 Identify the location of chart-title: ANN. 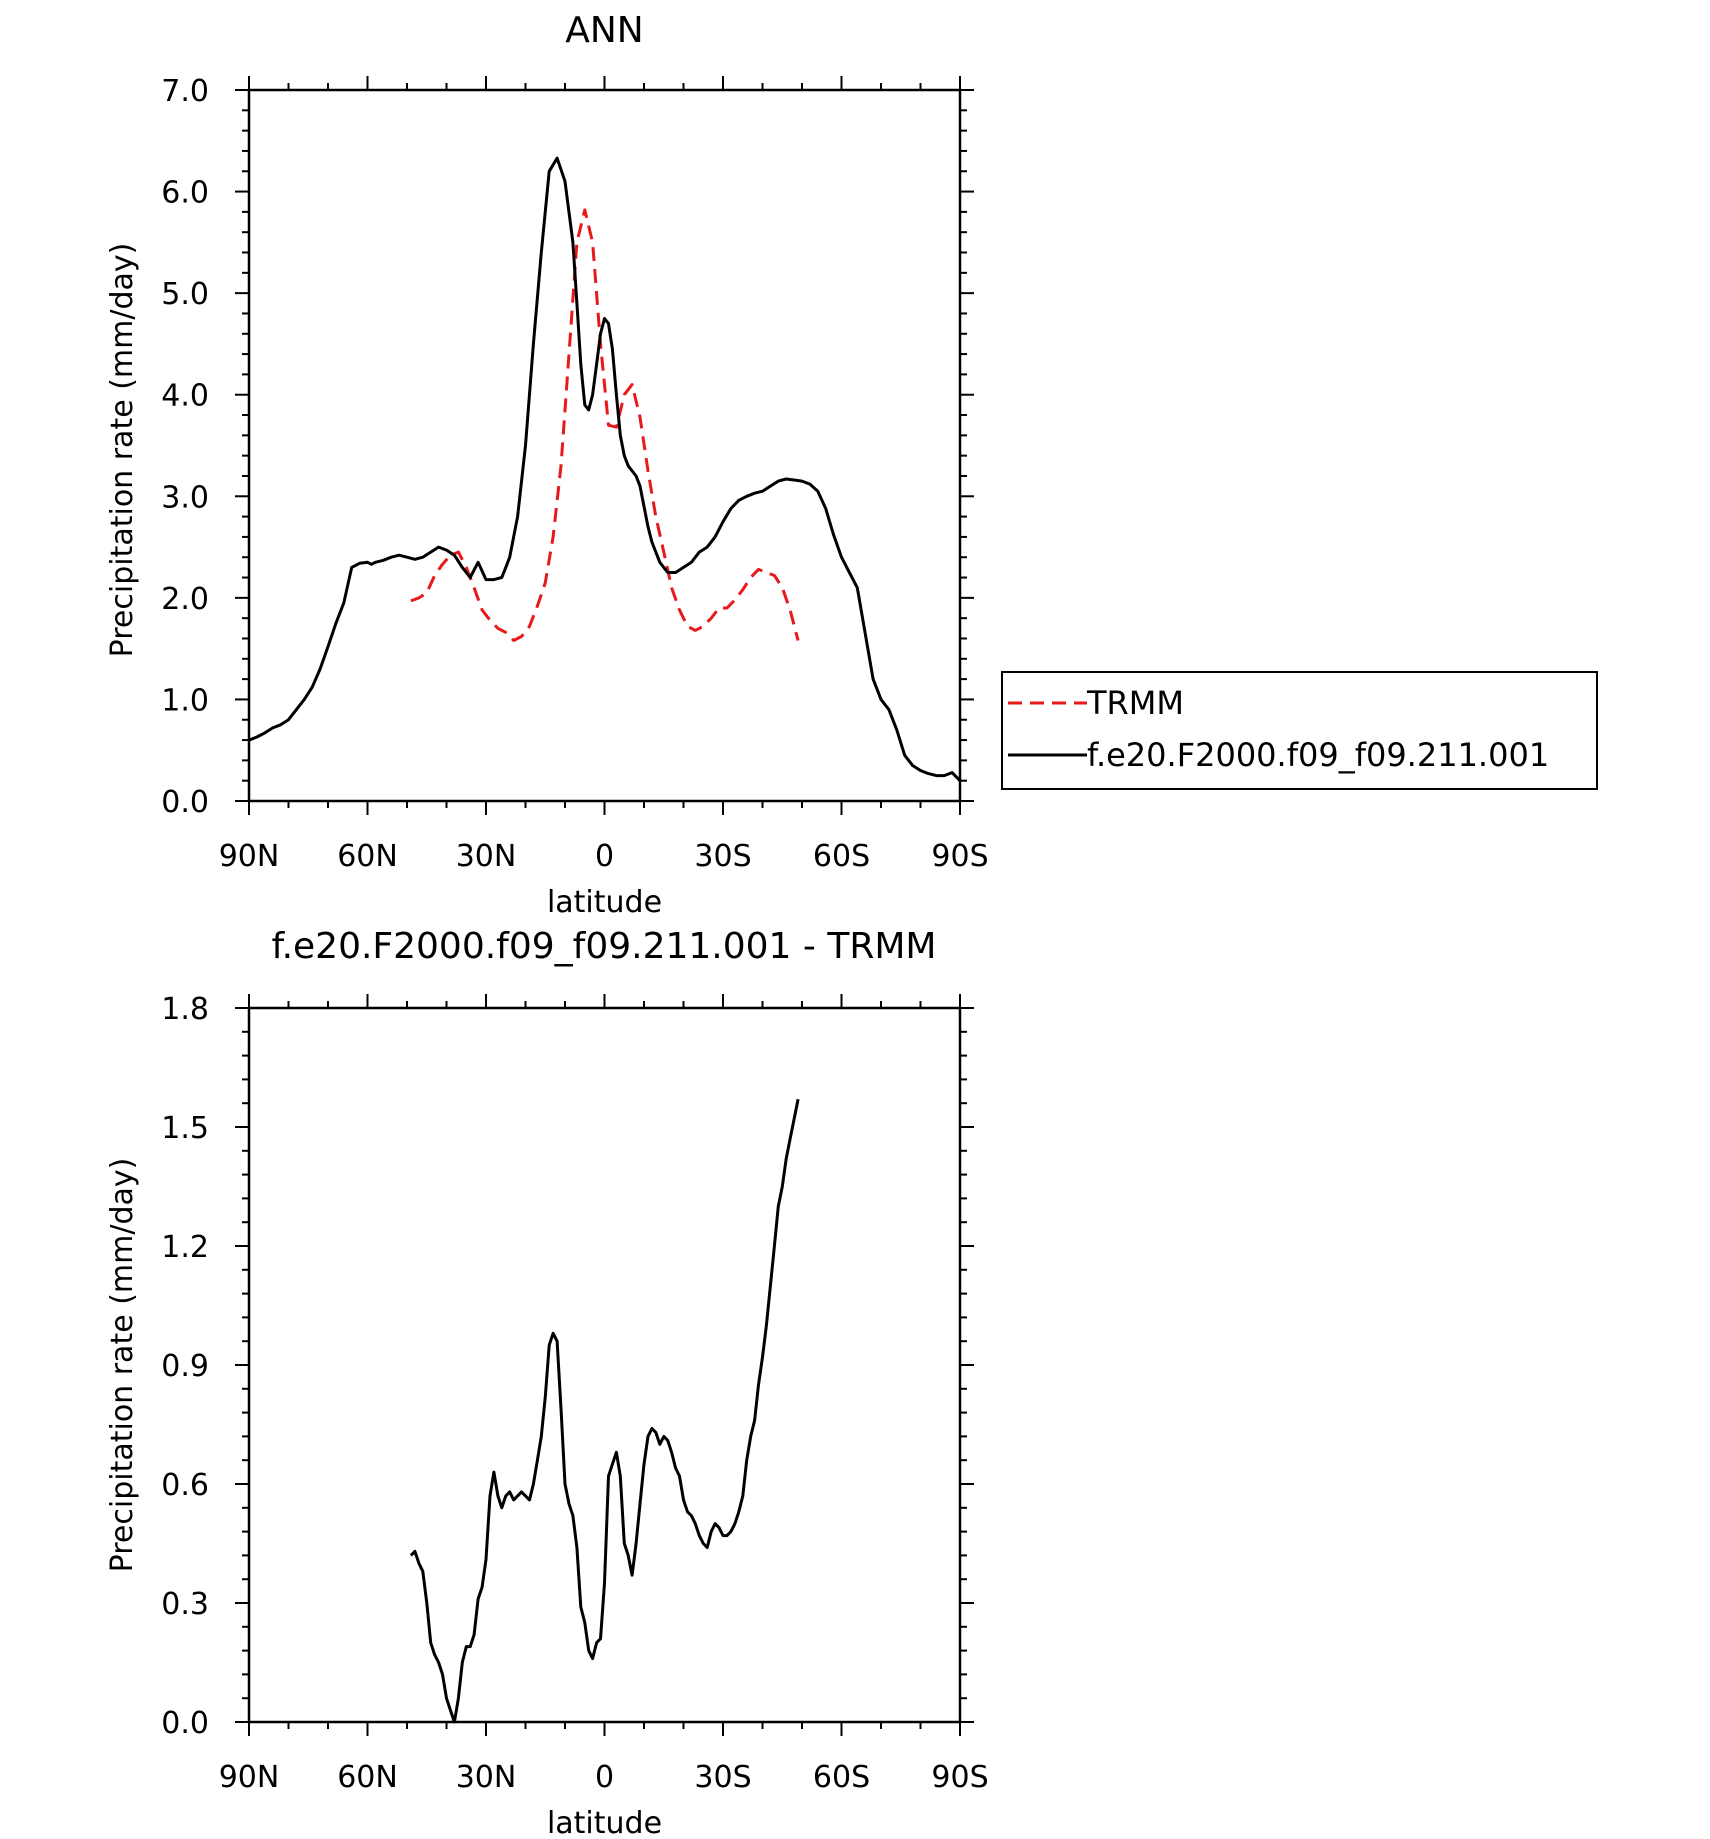
(604, 30).